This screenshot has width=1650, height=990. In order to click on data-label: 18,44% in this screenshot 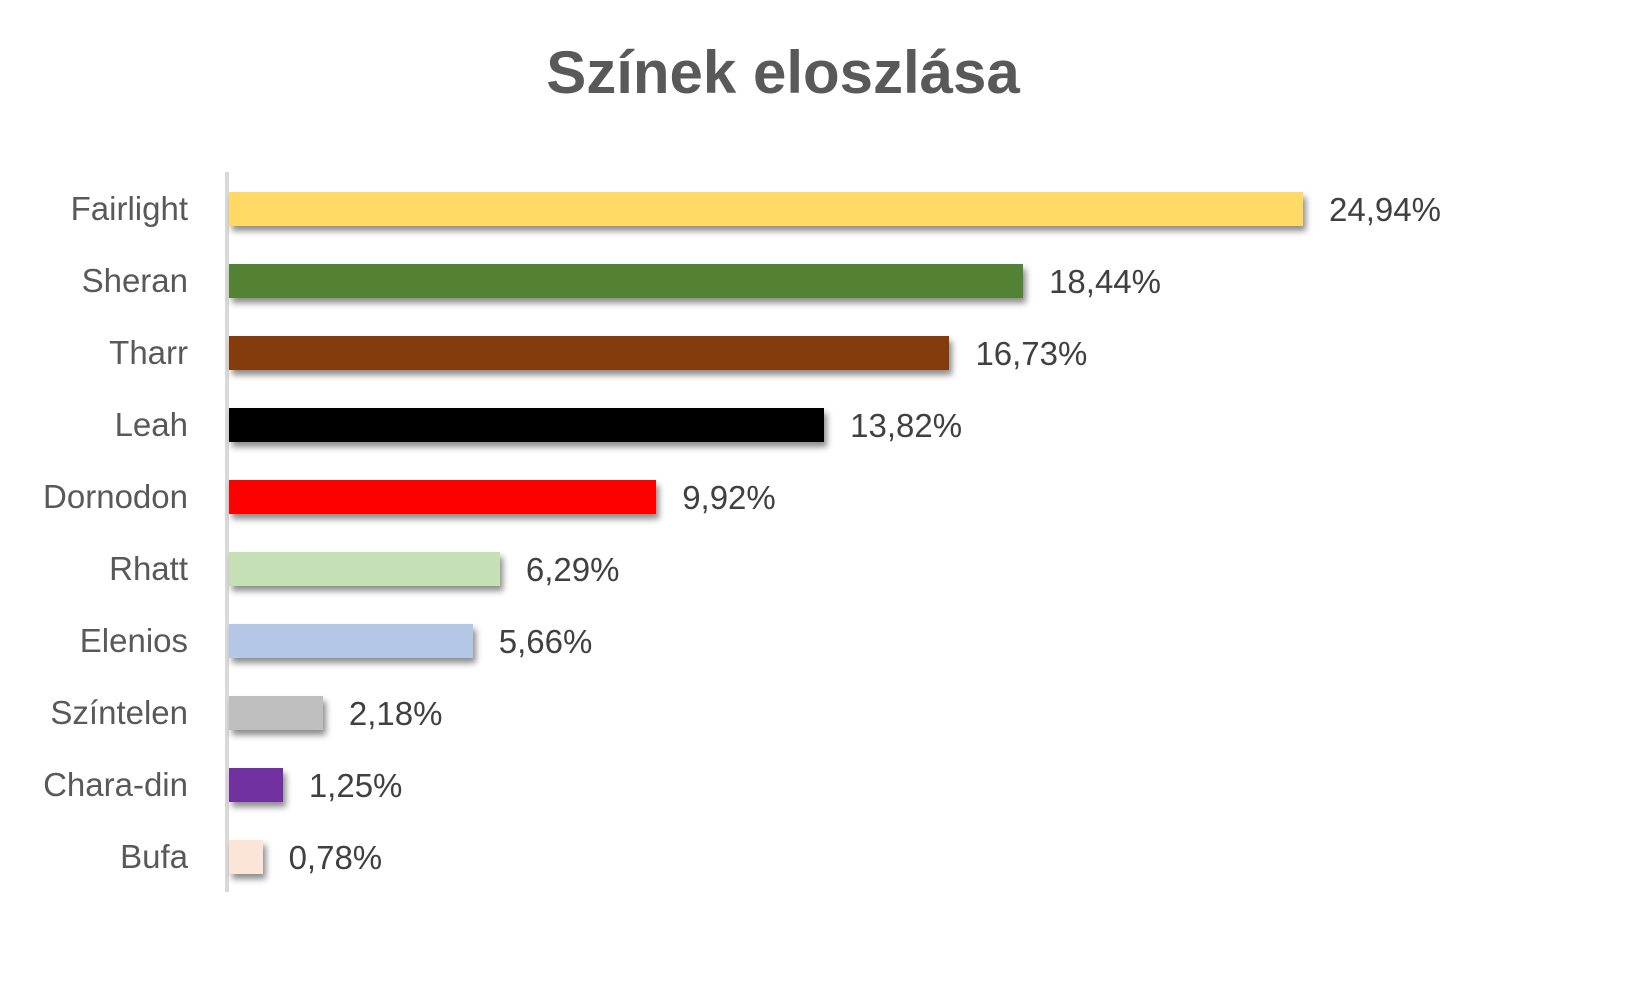, I will do `click(1105, 281)`.